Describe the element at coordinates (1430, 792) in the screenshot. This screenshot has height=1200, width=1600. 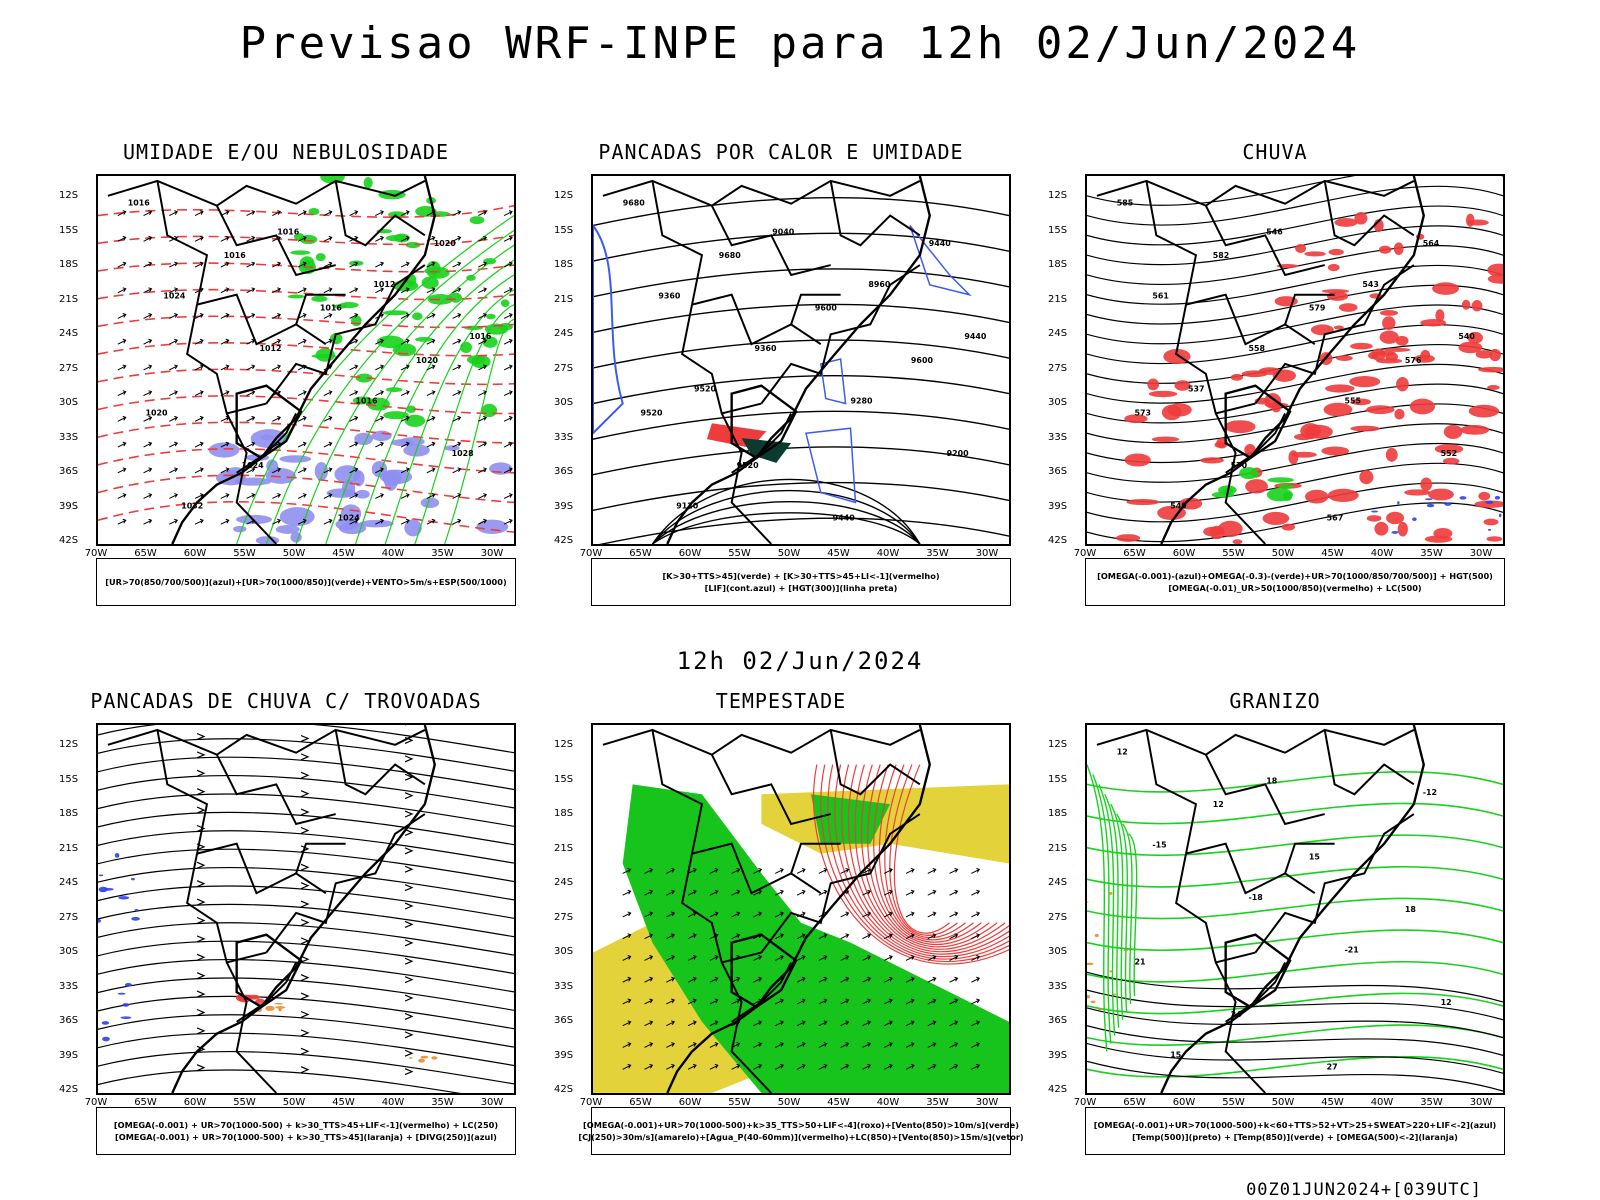
I see `contour-label: -12` at that location.